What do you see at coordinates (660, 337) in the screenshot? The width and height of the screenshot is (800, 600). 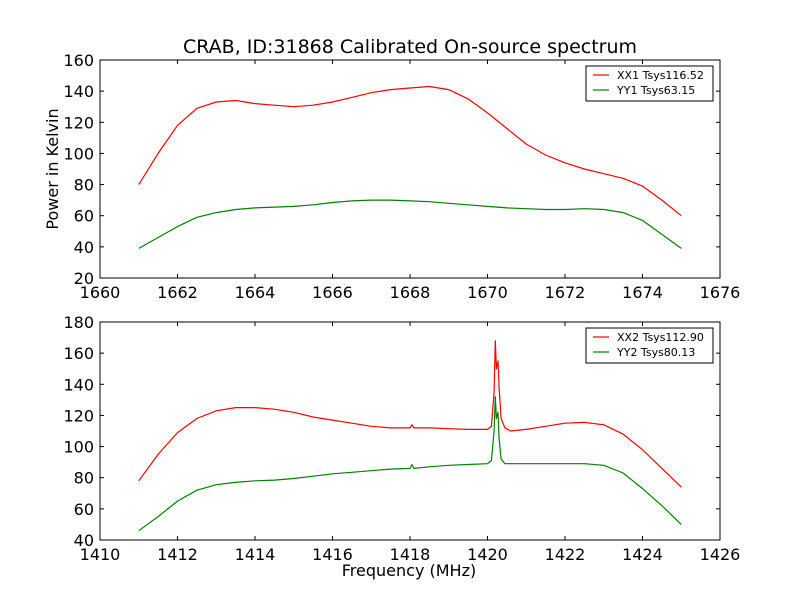 I see `legend-label: XX2 Tsys112.90` at bounding box center [660, 337].